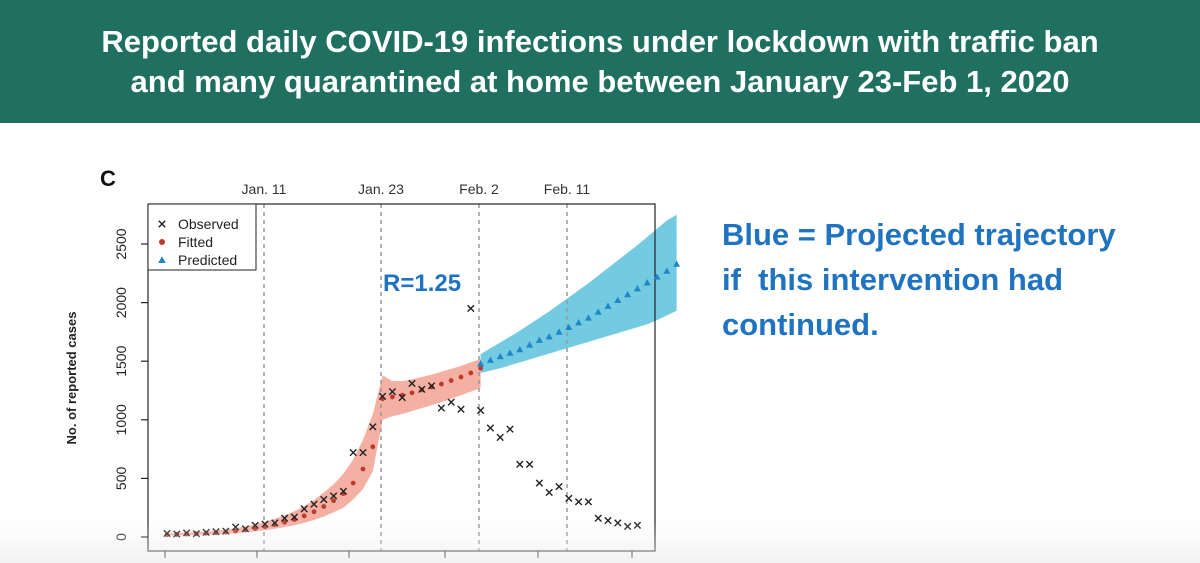  What do you see at coordinates (324, 447) in the screenshot?
I see `fitted-confidence-band` at bounding box center [324, 447].